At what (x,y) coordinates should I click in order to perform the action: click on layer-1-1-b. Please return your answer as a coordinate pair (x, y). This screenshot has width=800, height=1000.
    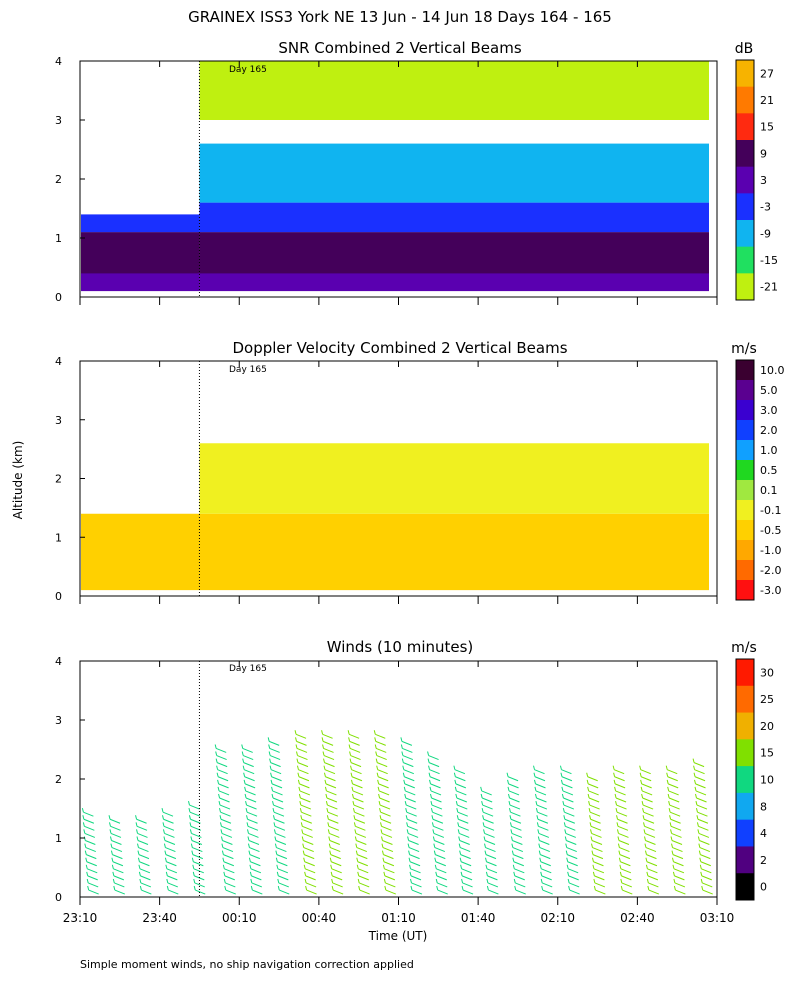
    Looking at the image, I should click on (454, 478).